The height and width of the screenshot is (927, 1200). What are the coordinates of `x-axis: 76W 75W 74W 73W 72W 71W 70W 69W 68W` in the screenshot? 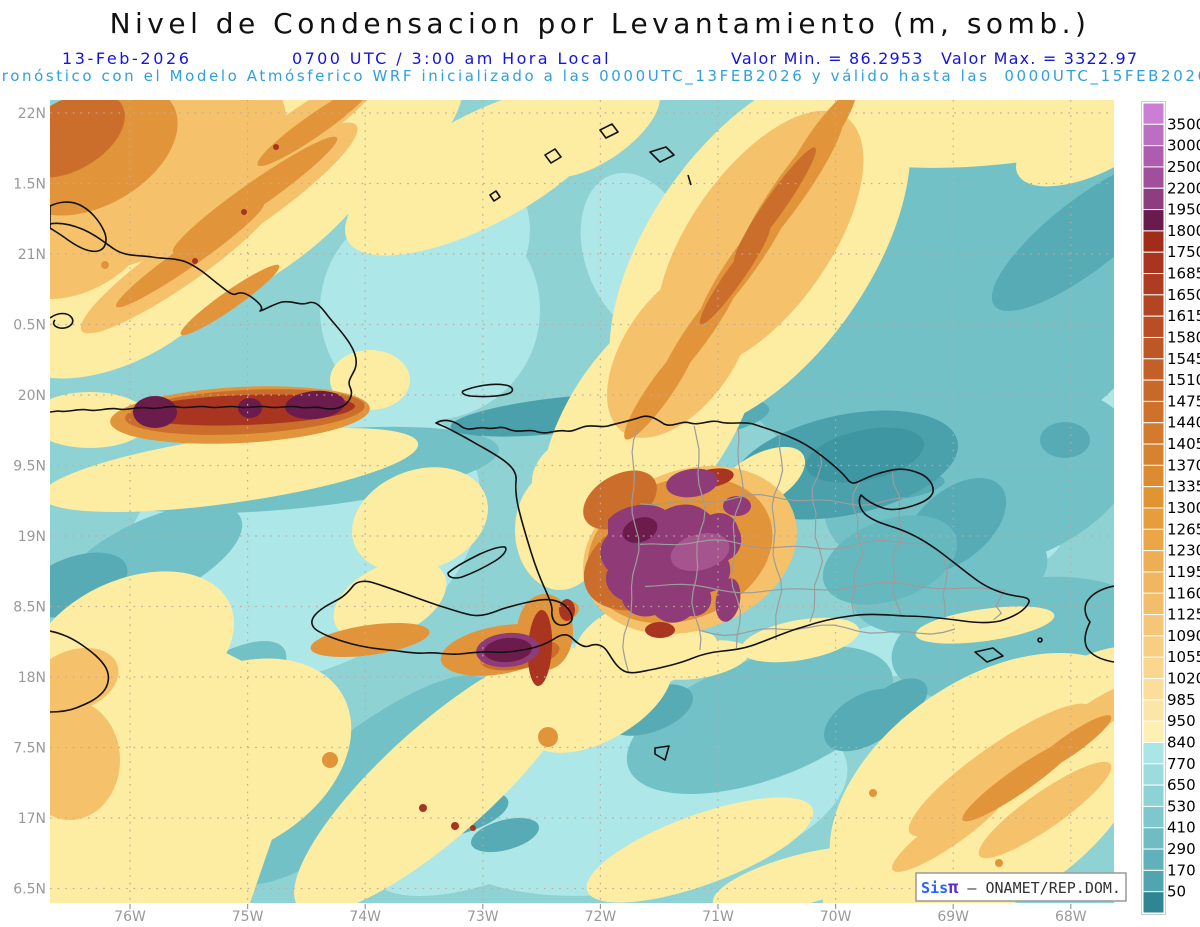 It's located at (600, 914).